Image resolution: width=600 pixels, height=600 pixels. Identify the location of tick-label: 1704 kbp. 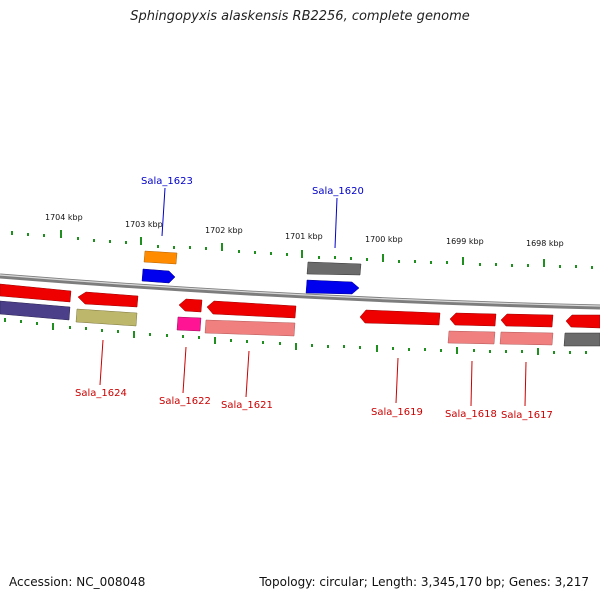
(64, 217).